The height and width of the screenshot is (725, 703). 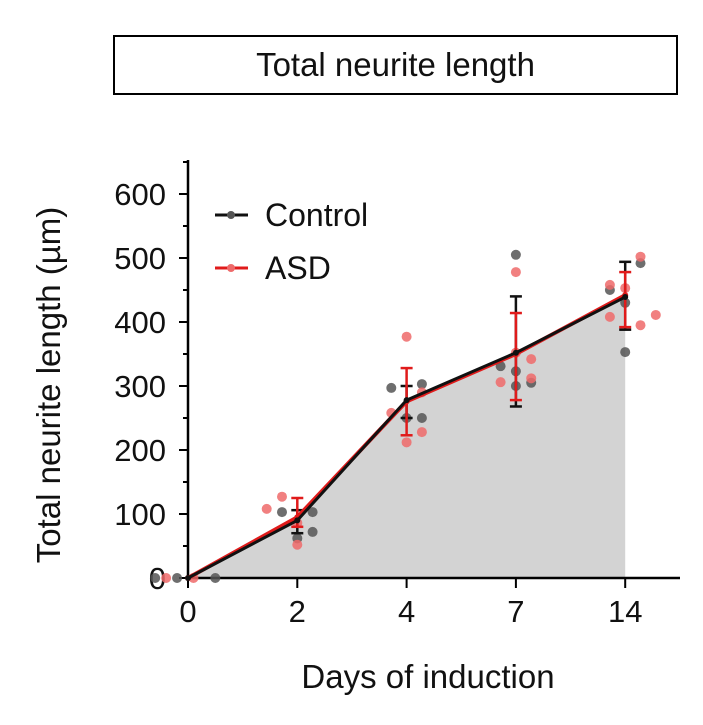 I want to click on y-tick-label: 100, so click(x=140, y=514).